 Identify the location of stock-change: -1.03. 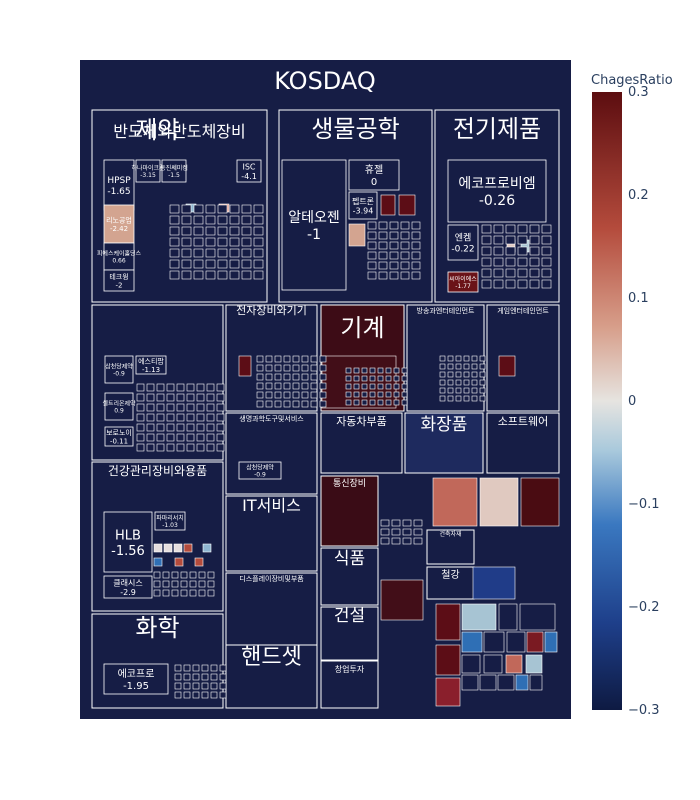
(170, 525).